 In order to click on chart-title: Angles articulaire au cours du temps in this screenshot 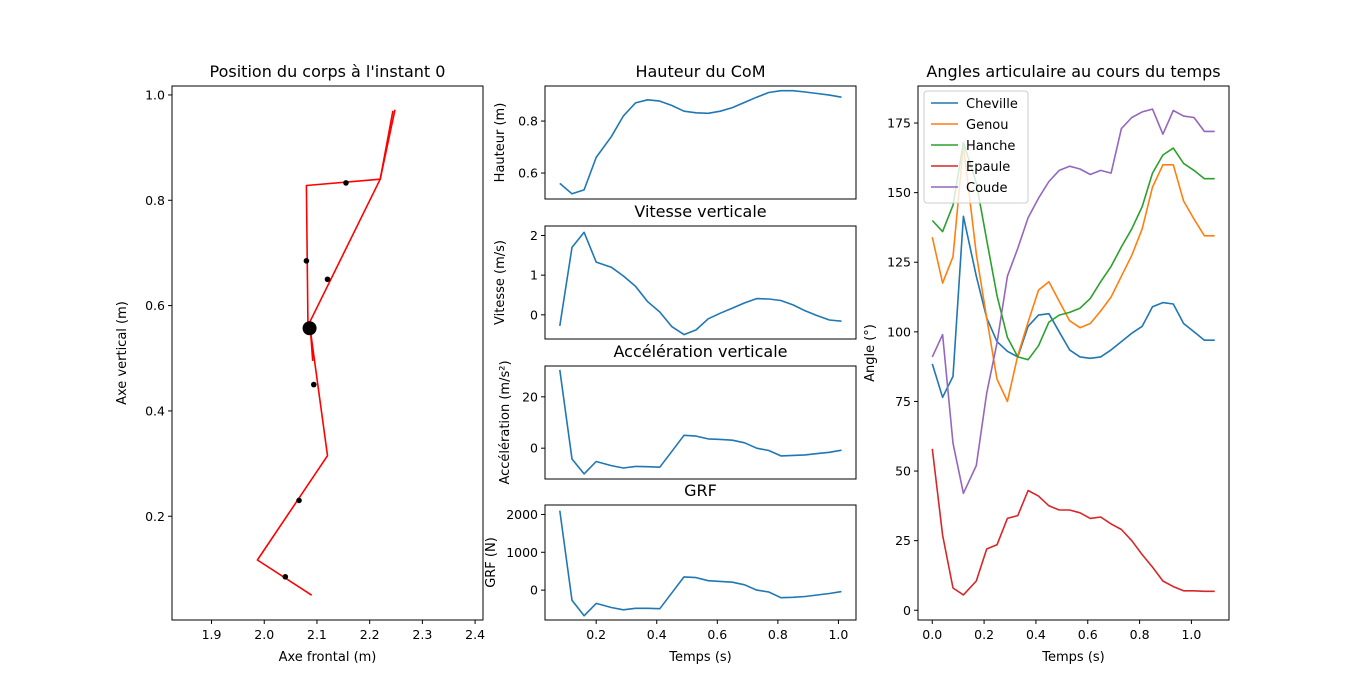, I will do `click(1073, 71)`.